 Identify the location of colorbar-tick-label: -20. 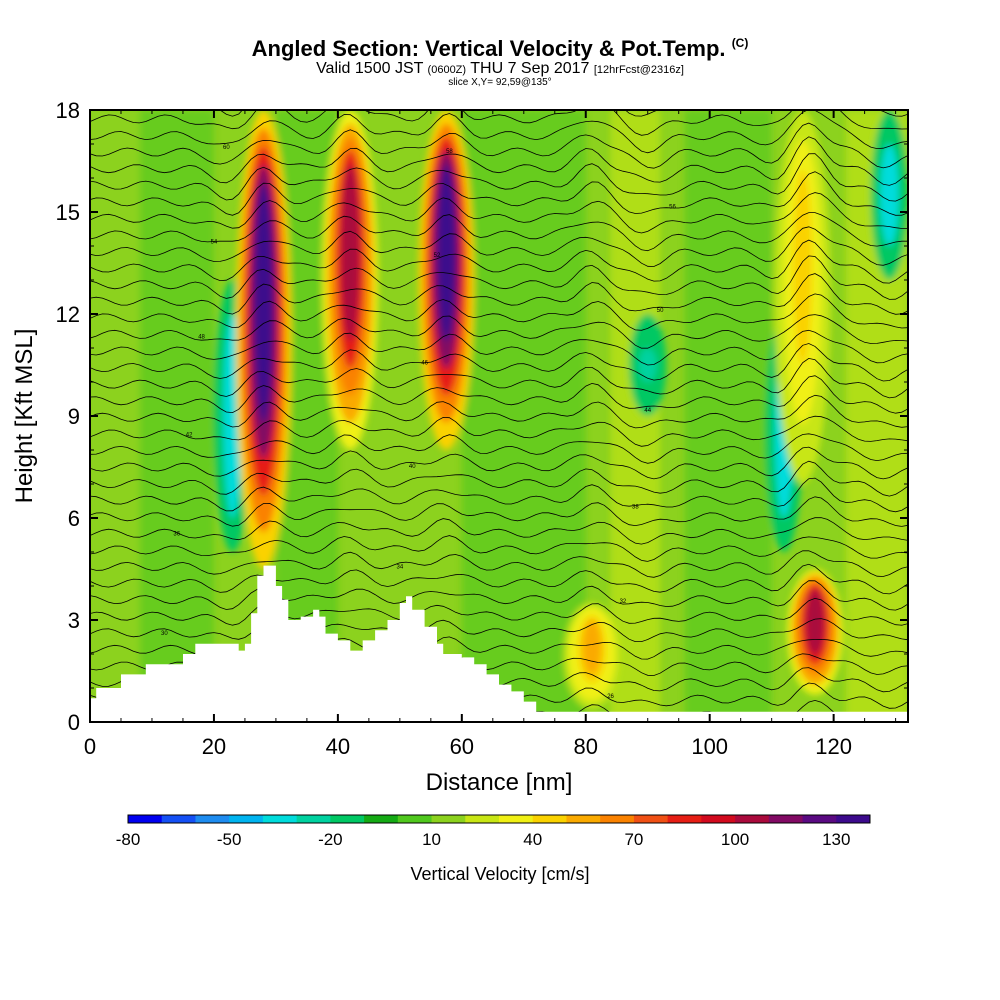
(330, 839).